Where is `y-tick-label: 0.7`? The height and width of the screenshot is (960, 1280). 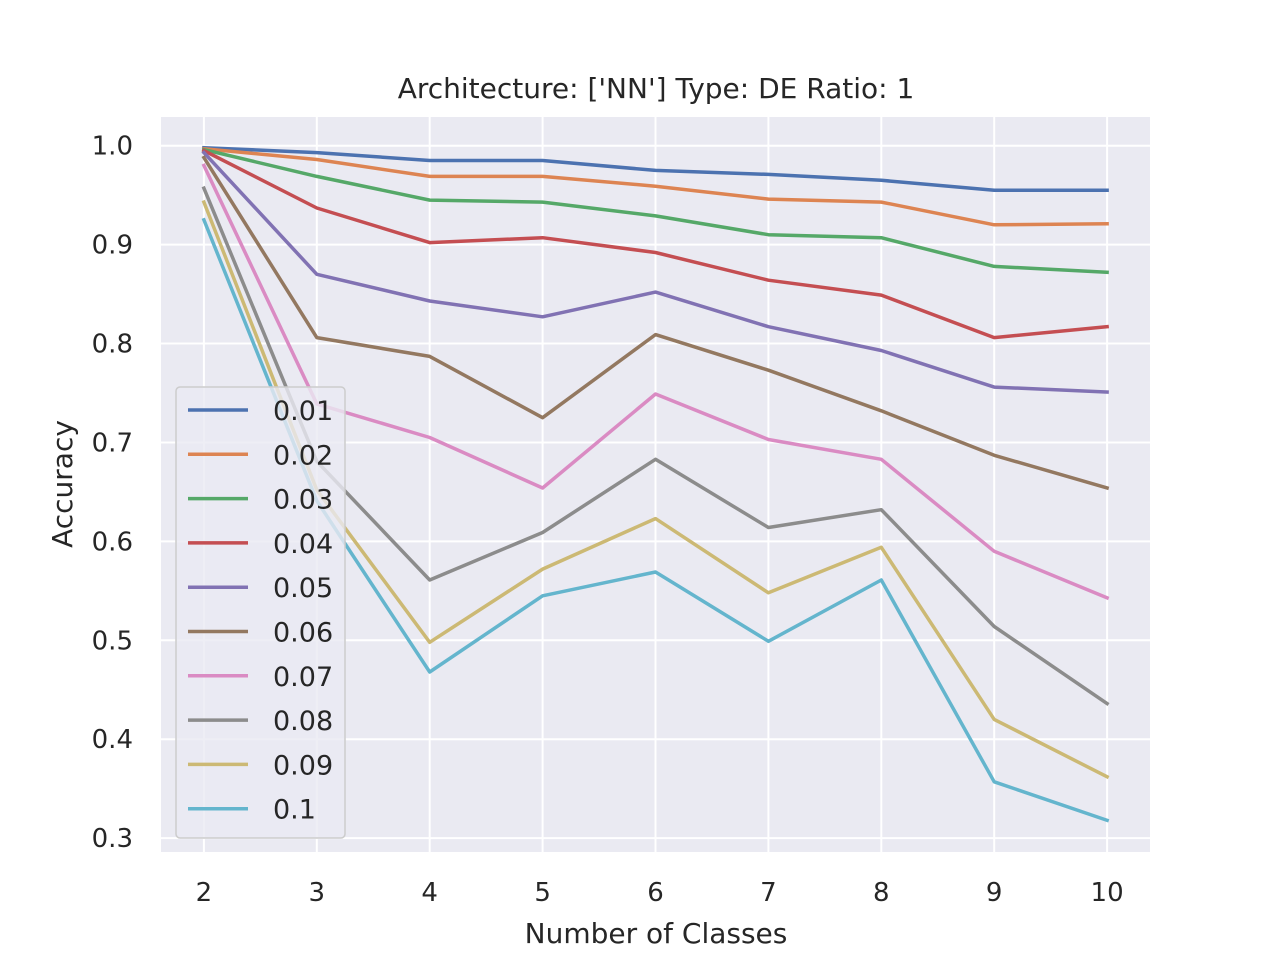 y-tick-label: 0.7 is located at coordinates (112, 443).